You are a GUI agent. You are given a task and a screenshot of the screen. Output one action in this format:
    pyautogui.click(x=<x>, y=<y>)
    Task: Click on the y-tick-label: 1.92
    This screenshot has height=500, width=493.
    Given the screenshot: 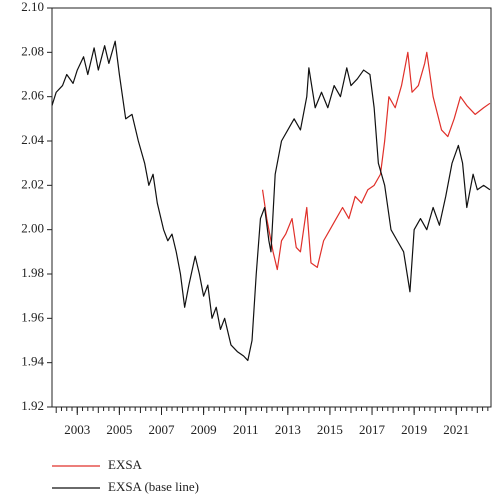 What is the action you would take?
    pyautogui.click(x=32, y=405)
    